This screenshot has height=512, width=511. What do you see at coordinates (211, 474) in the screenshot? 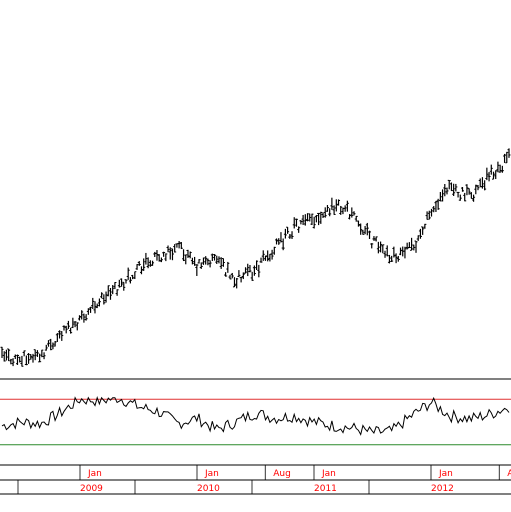
I see `month-label: Jan` at bounding box center [211, 474].